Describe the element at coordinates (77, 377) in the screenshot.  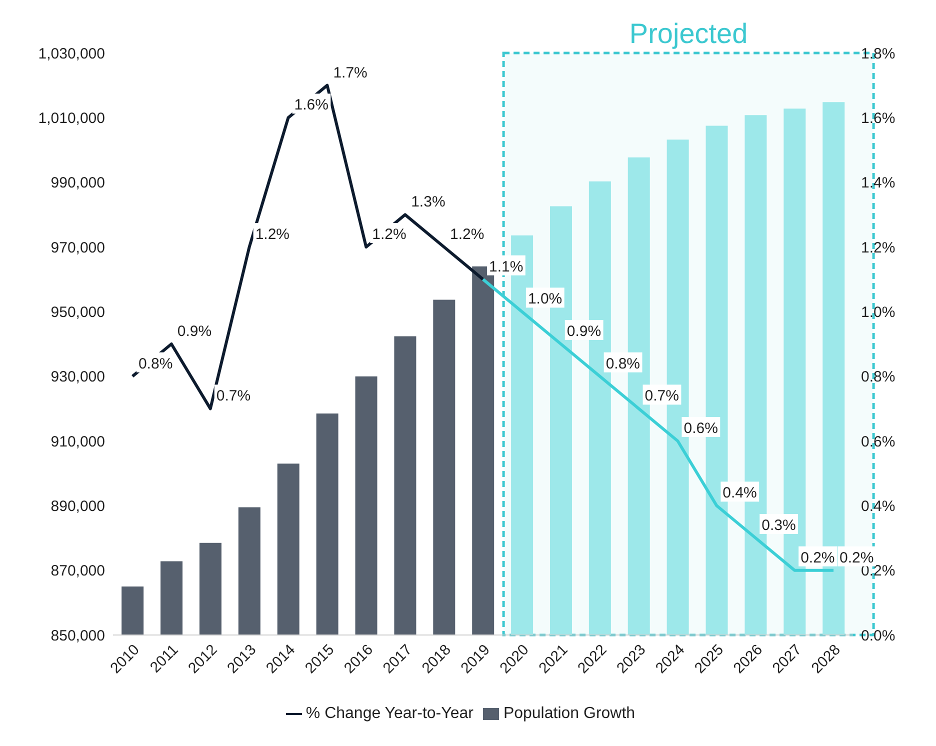
I see `y-tick-label: 930,000` at that location.